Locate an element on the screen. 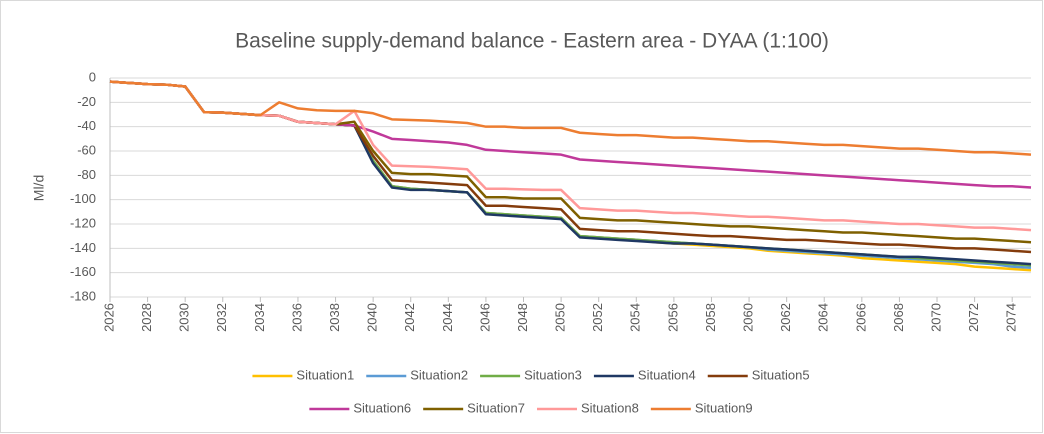 Image resolution: width=1044 pixels, height=434 pixels. x-tick-label: 2044 is located at coordinates (447, 317).